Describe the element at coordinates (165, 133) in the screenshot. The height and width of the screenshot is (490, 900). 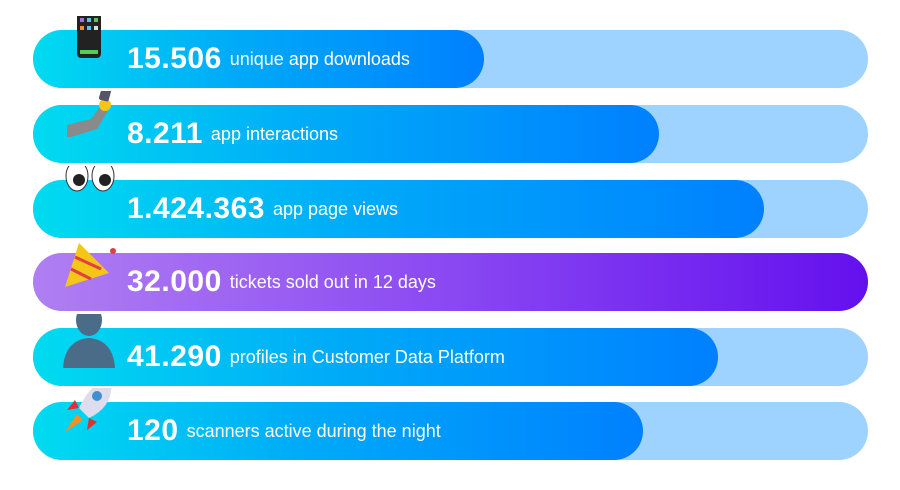
I see `stat-value: 8.211` at that location.